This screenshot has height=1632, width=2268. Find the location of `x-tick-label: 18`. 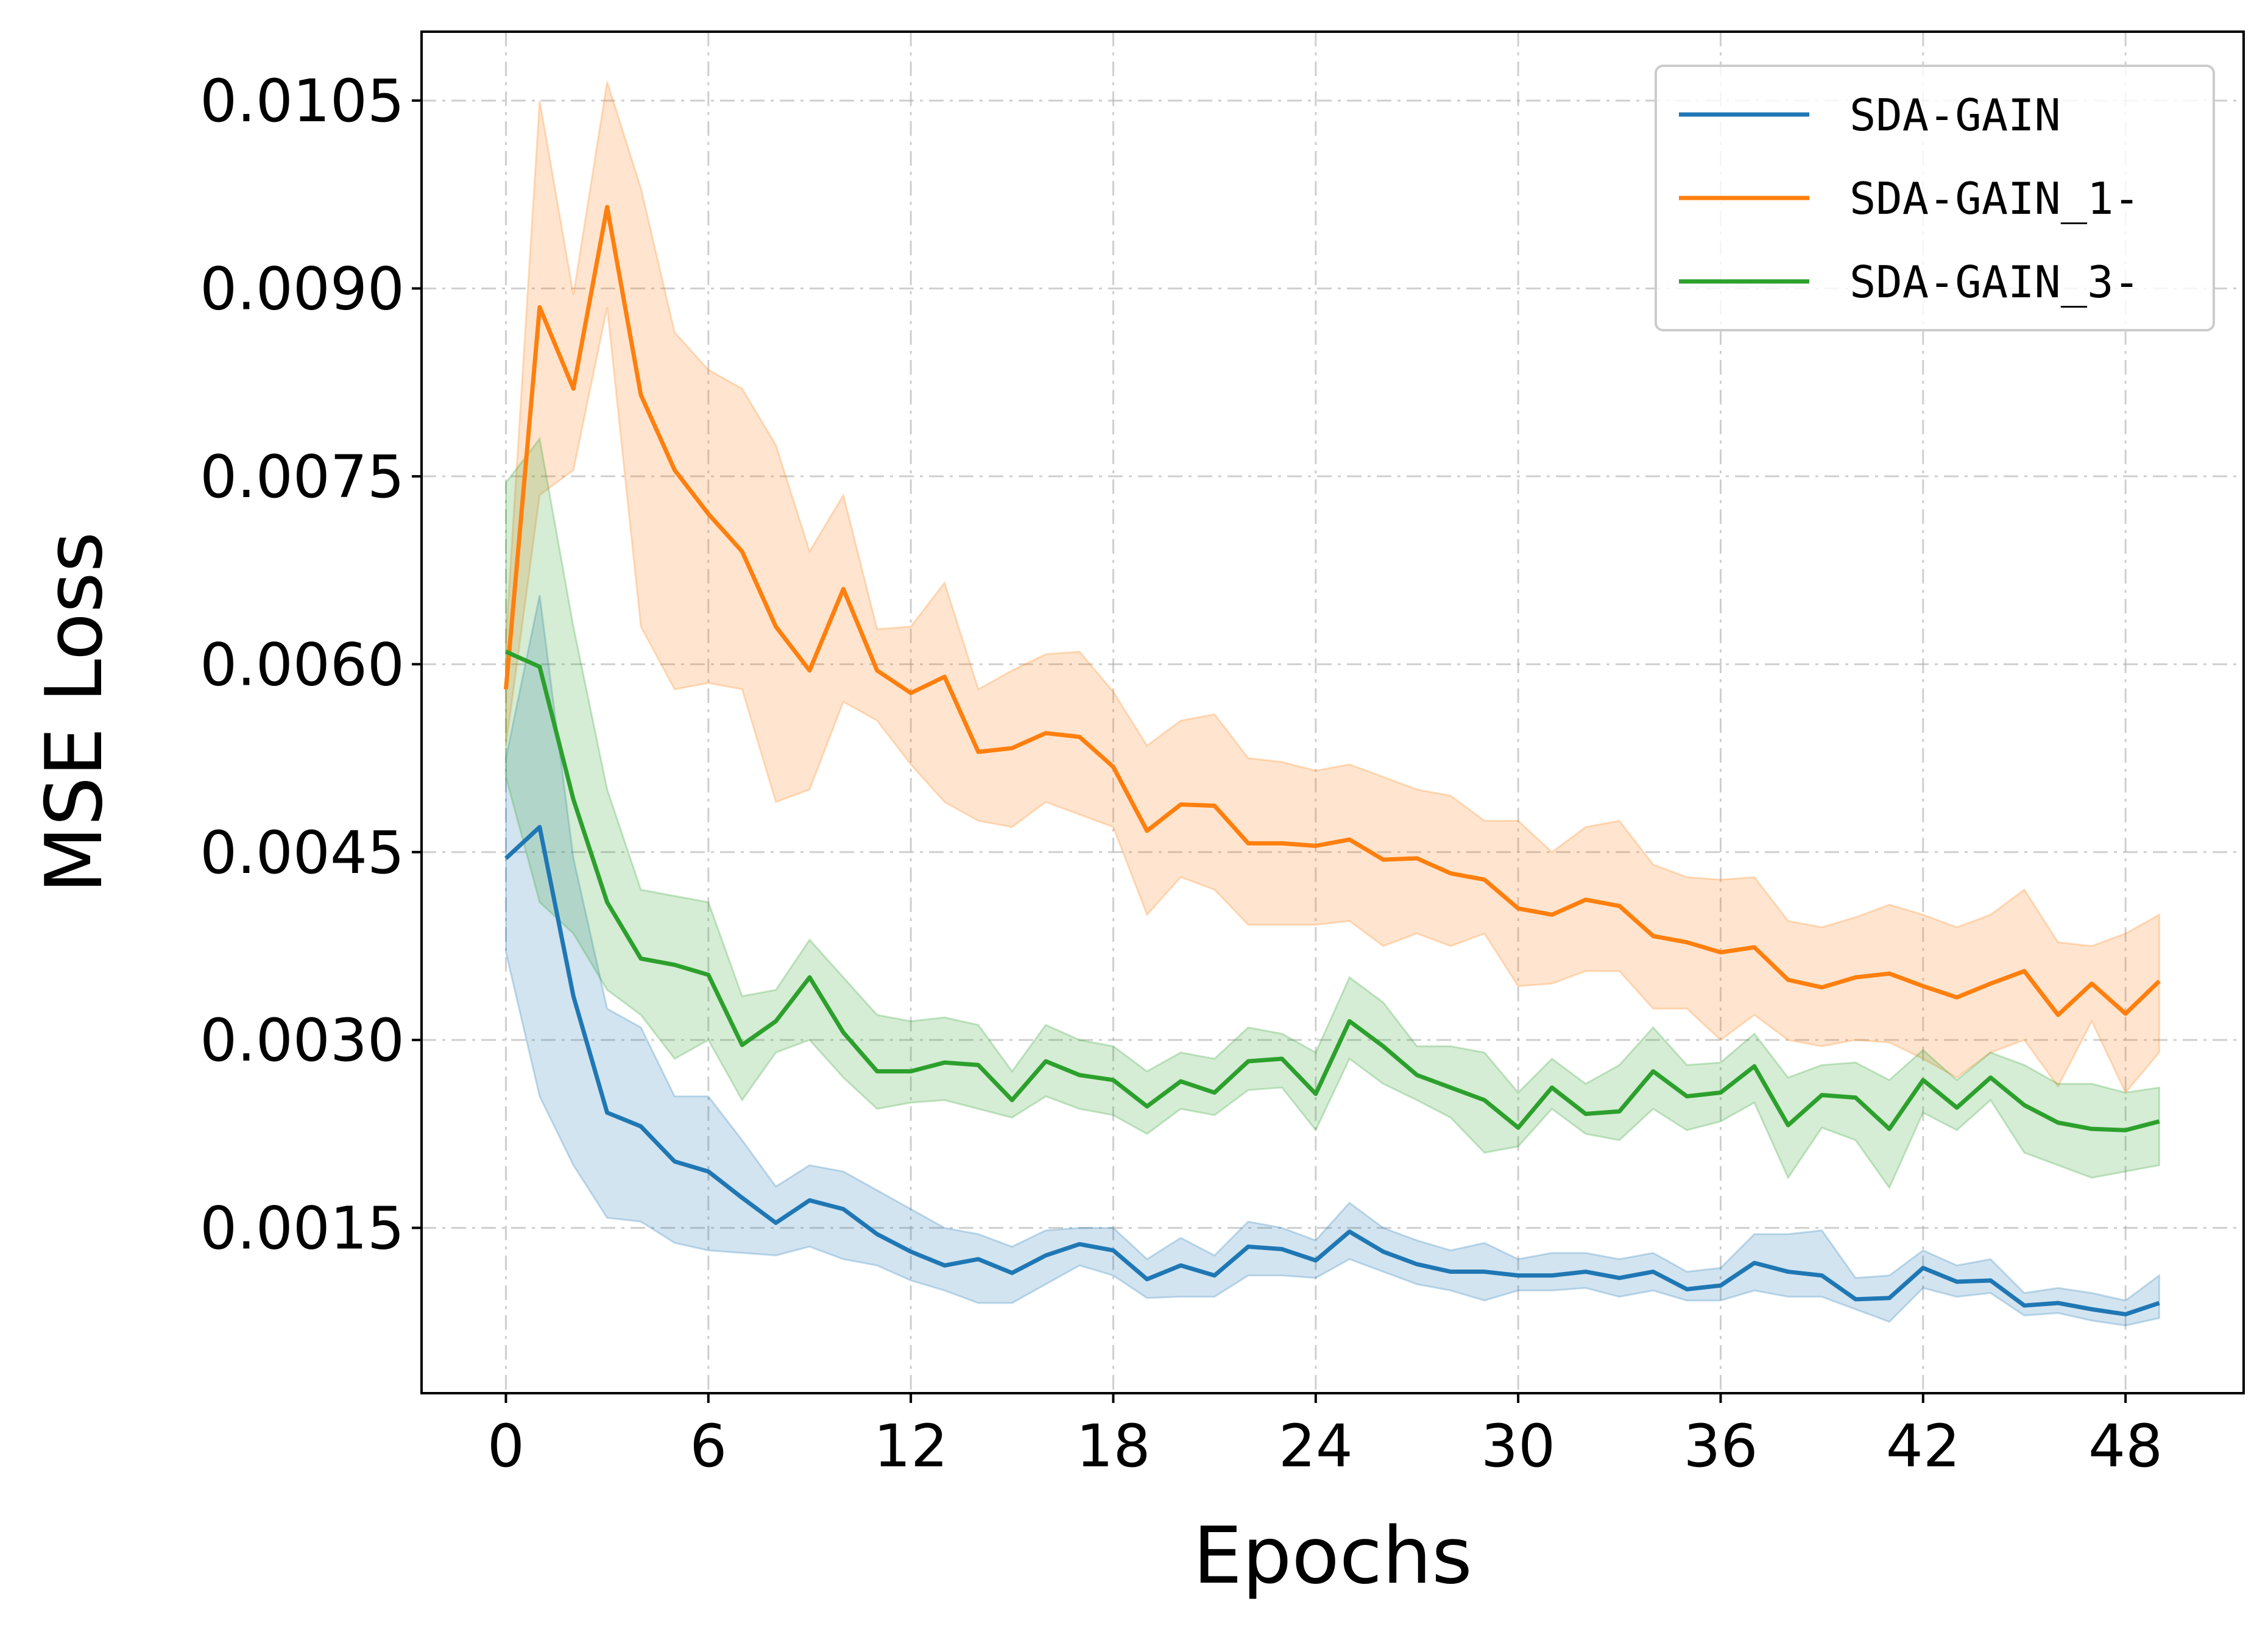

x-tick-label: 18 is located at coordinates (1113, 1446).